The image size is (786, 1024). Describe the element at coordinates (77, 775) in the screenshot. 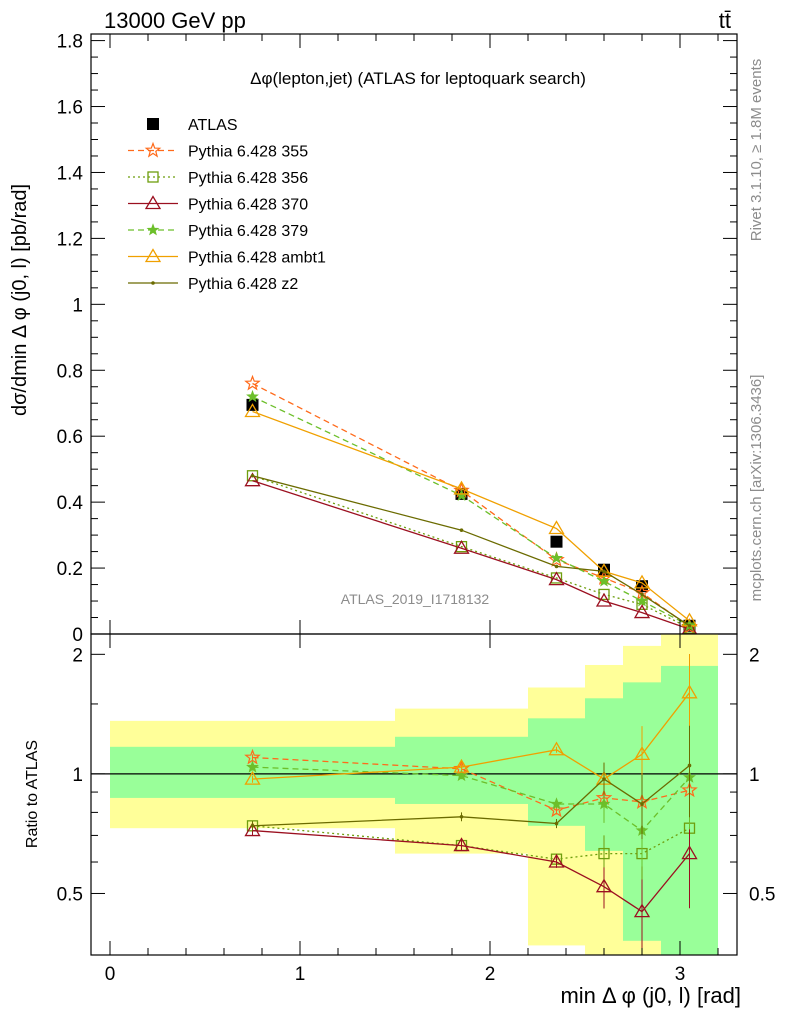

I see `ratio-y-tick-label: 1` at that location.